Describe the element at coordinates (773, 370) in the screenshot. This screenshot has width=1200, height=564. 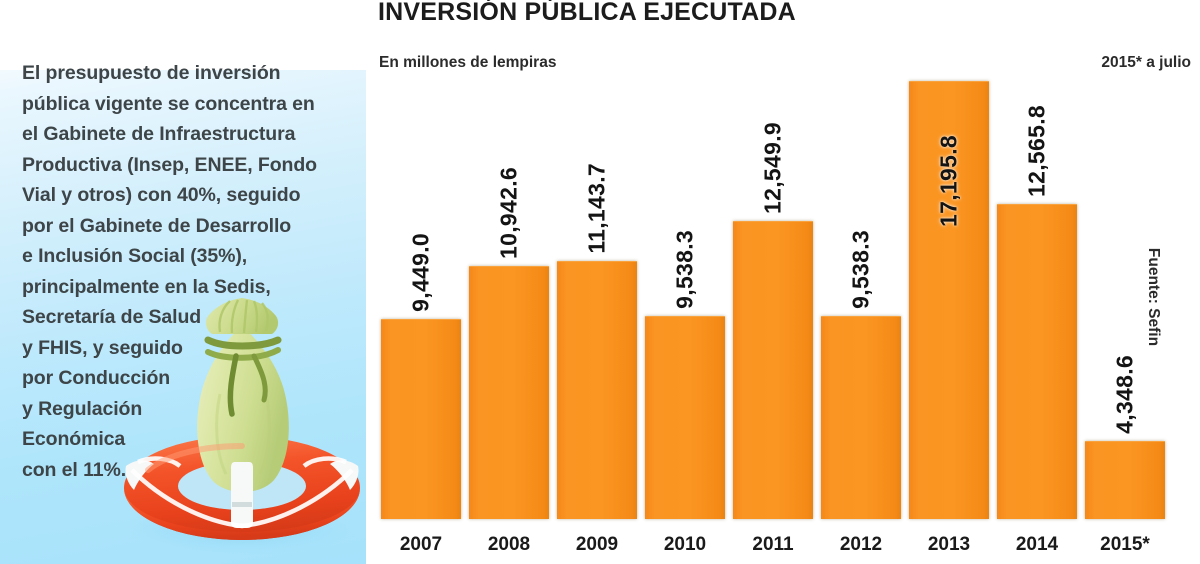
I see `bar-2011` at that location.